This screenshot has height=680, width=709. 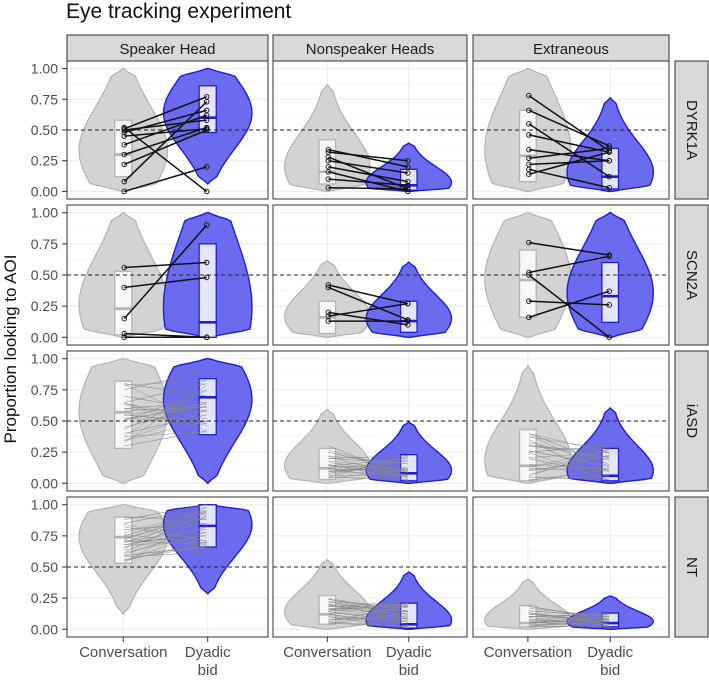 What do you see at coordinates (167, 567) in the screenshot?
I see `panel-nt-speaker-head` at bounding box center [167, 567].